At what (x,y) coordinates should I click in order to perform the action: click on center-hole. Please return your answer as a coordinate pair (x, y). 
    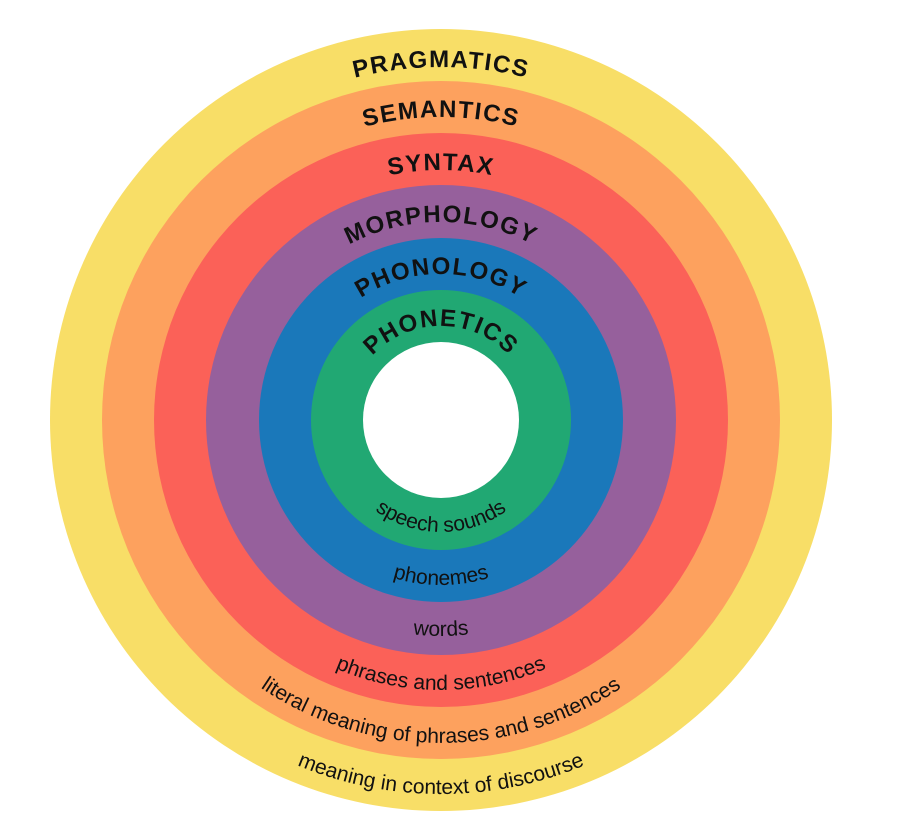
    Looking at the image, I should click on (441, 420).